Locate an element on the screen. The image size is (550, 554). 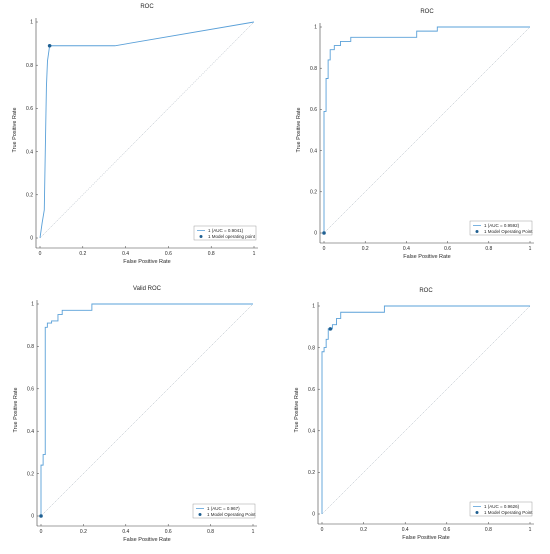
legend-entry-roc: 1 (AUC = 0.9626) is located at coordinates (502, 506).